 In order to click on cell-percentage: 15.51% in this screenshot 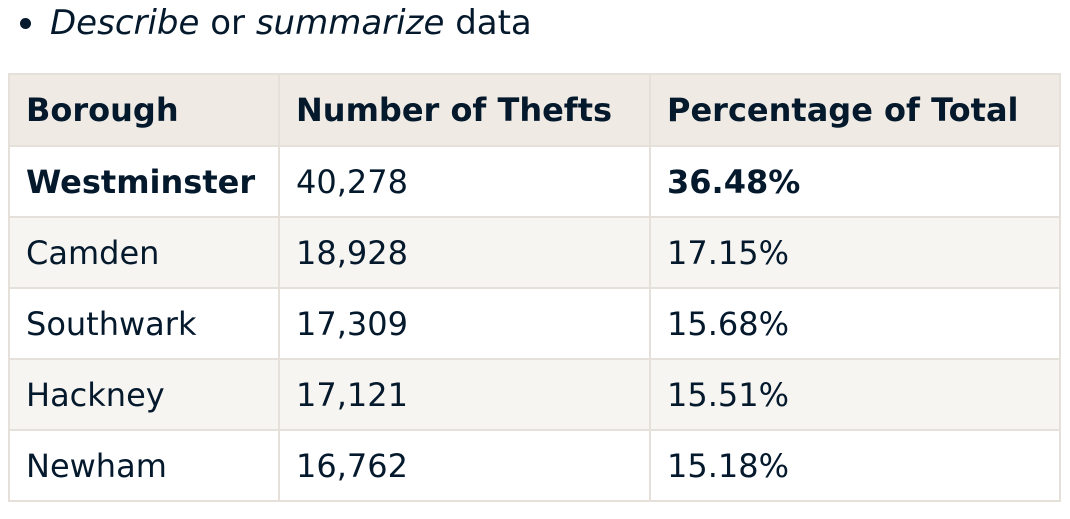, I will do `click(855, 394)`.